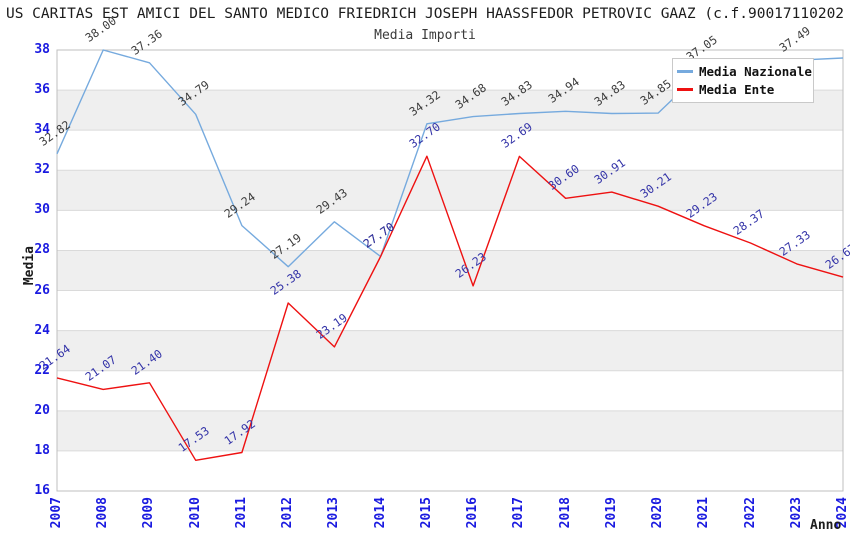  Describe the element at coordinates (42, 210) in the screenshot. I see `y-tick-label: 30` at that location.